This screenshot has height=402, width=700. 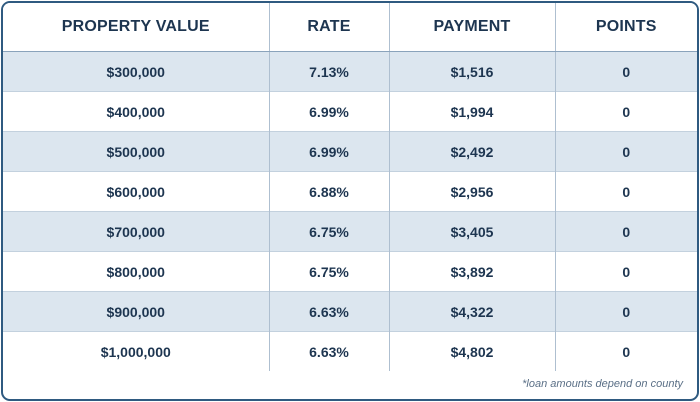 I want to click on table-row: $400,000 6.99% $1,994 0, so click(x=350, y=111).